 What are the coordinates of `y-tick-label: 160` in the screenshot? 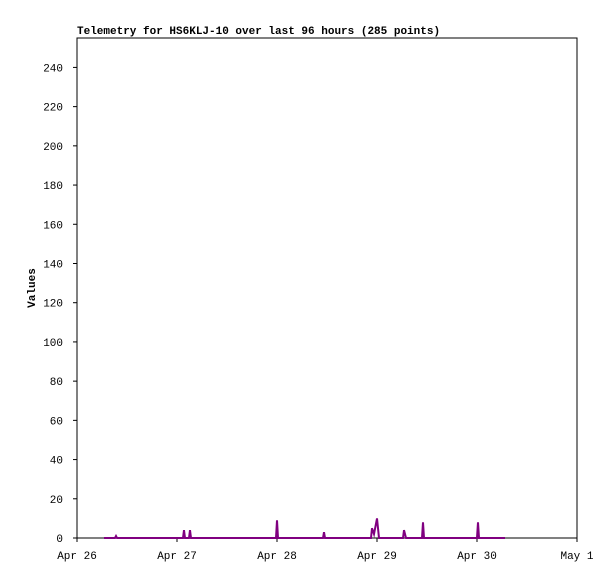 It's located at (53, 226).